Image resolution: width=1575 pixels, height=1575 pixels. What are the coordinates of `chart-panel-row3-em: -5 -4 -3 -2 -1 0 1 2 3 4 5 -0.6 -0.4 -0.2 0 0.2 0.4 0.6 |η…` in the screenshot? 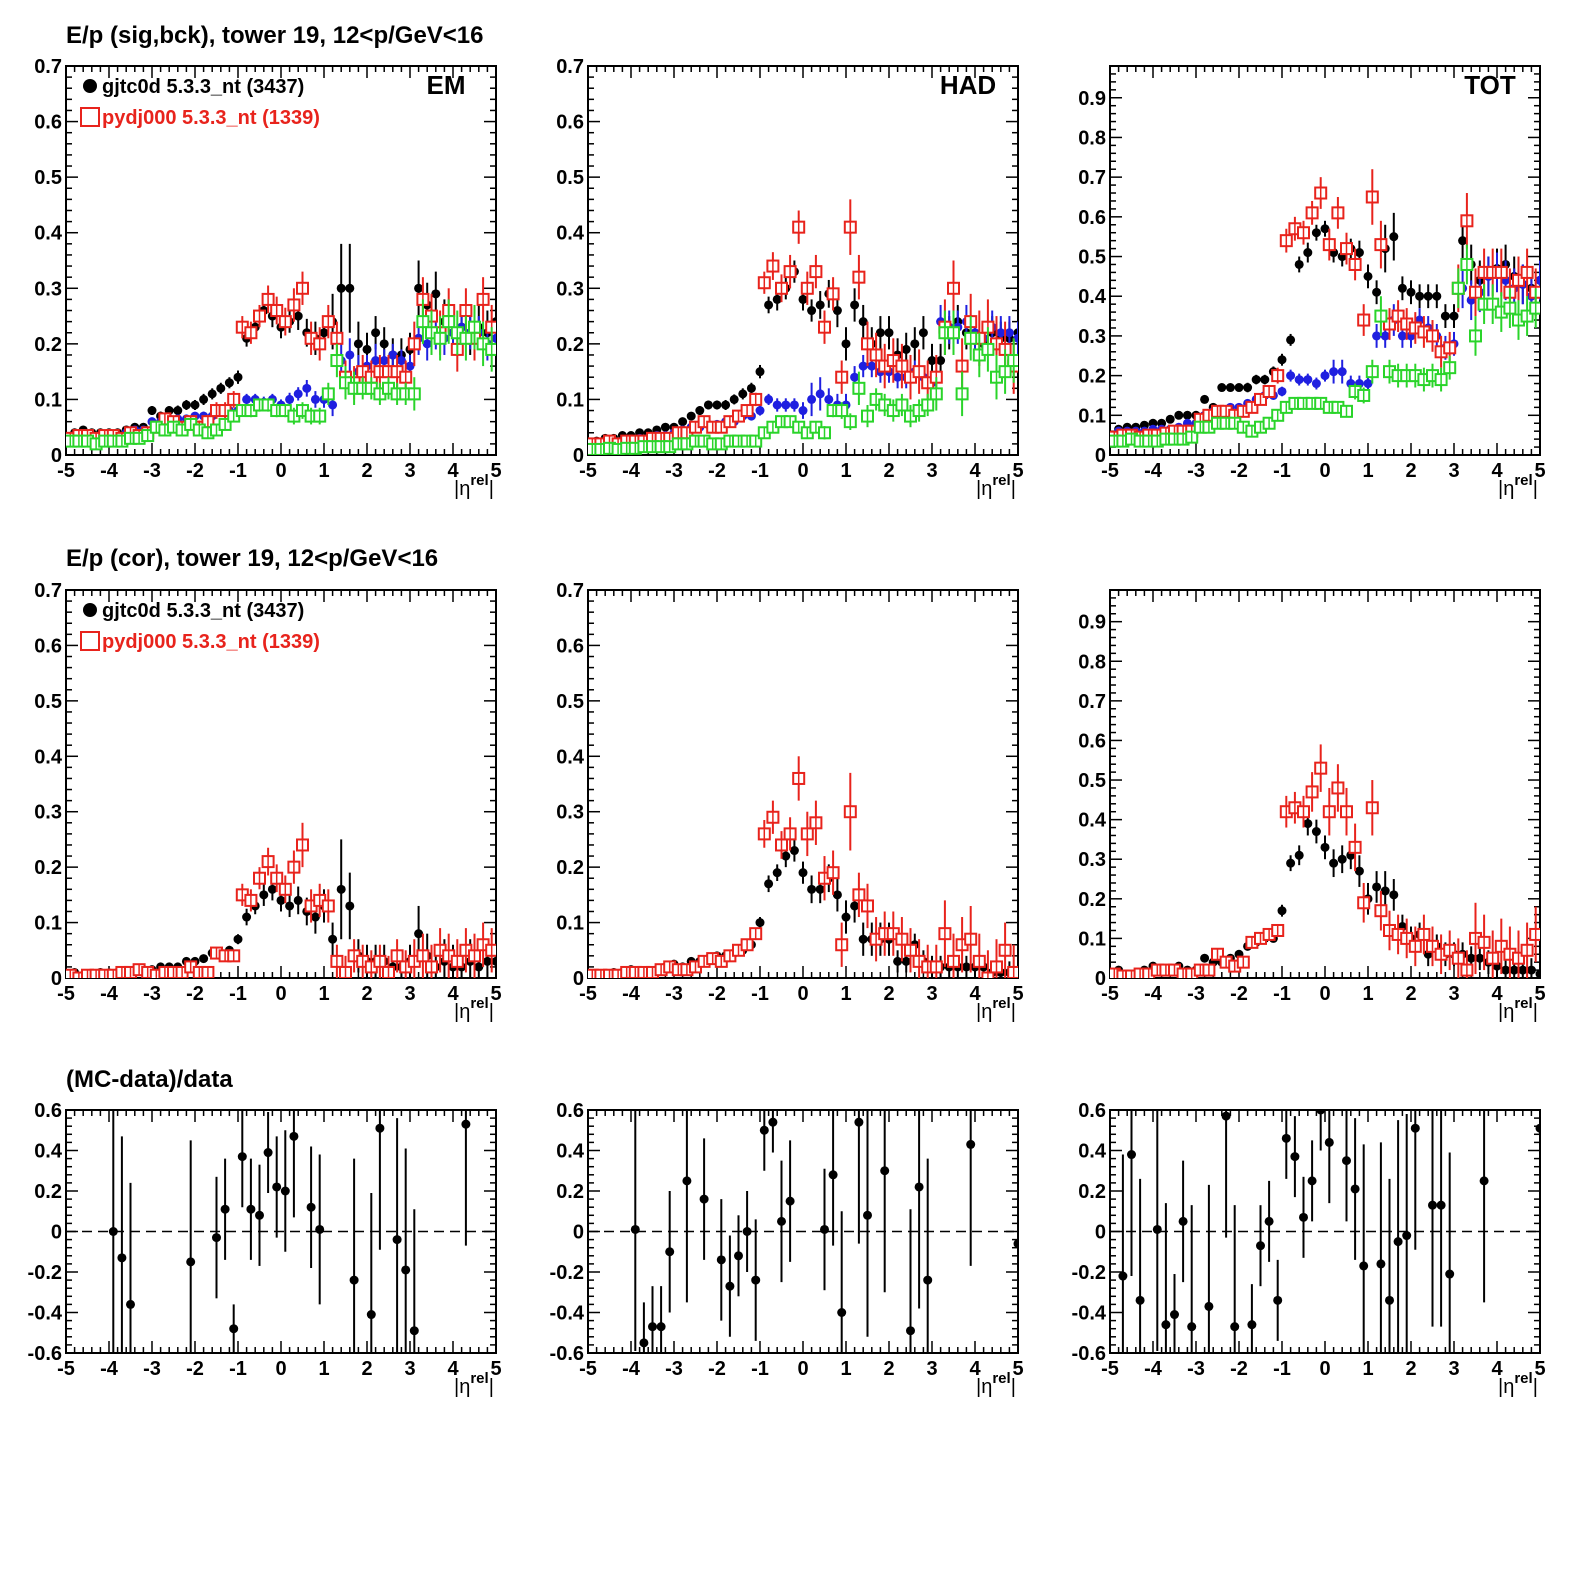 It's located at (265, 1249).